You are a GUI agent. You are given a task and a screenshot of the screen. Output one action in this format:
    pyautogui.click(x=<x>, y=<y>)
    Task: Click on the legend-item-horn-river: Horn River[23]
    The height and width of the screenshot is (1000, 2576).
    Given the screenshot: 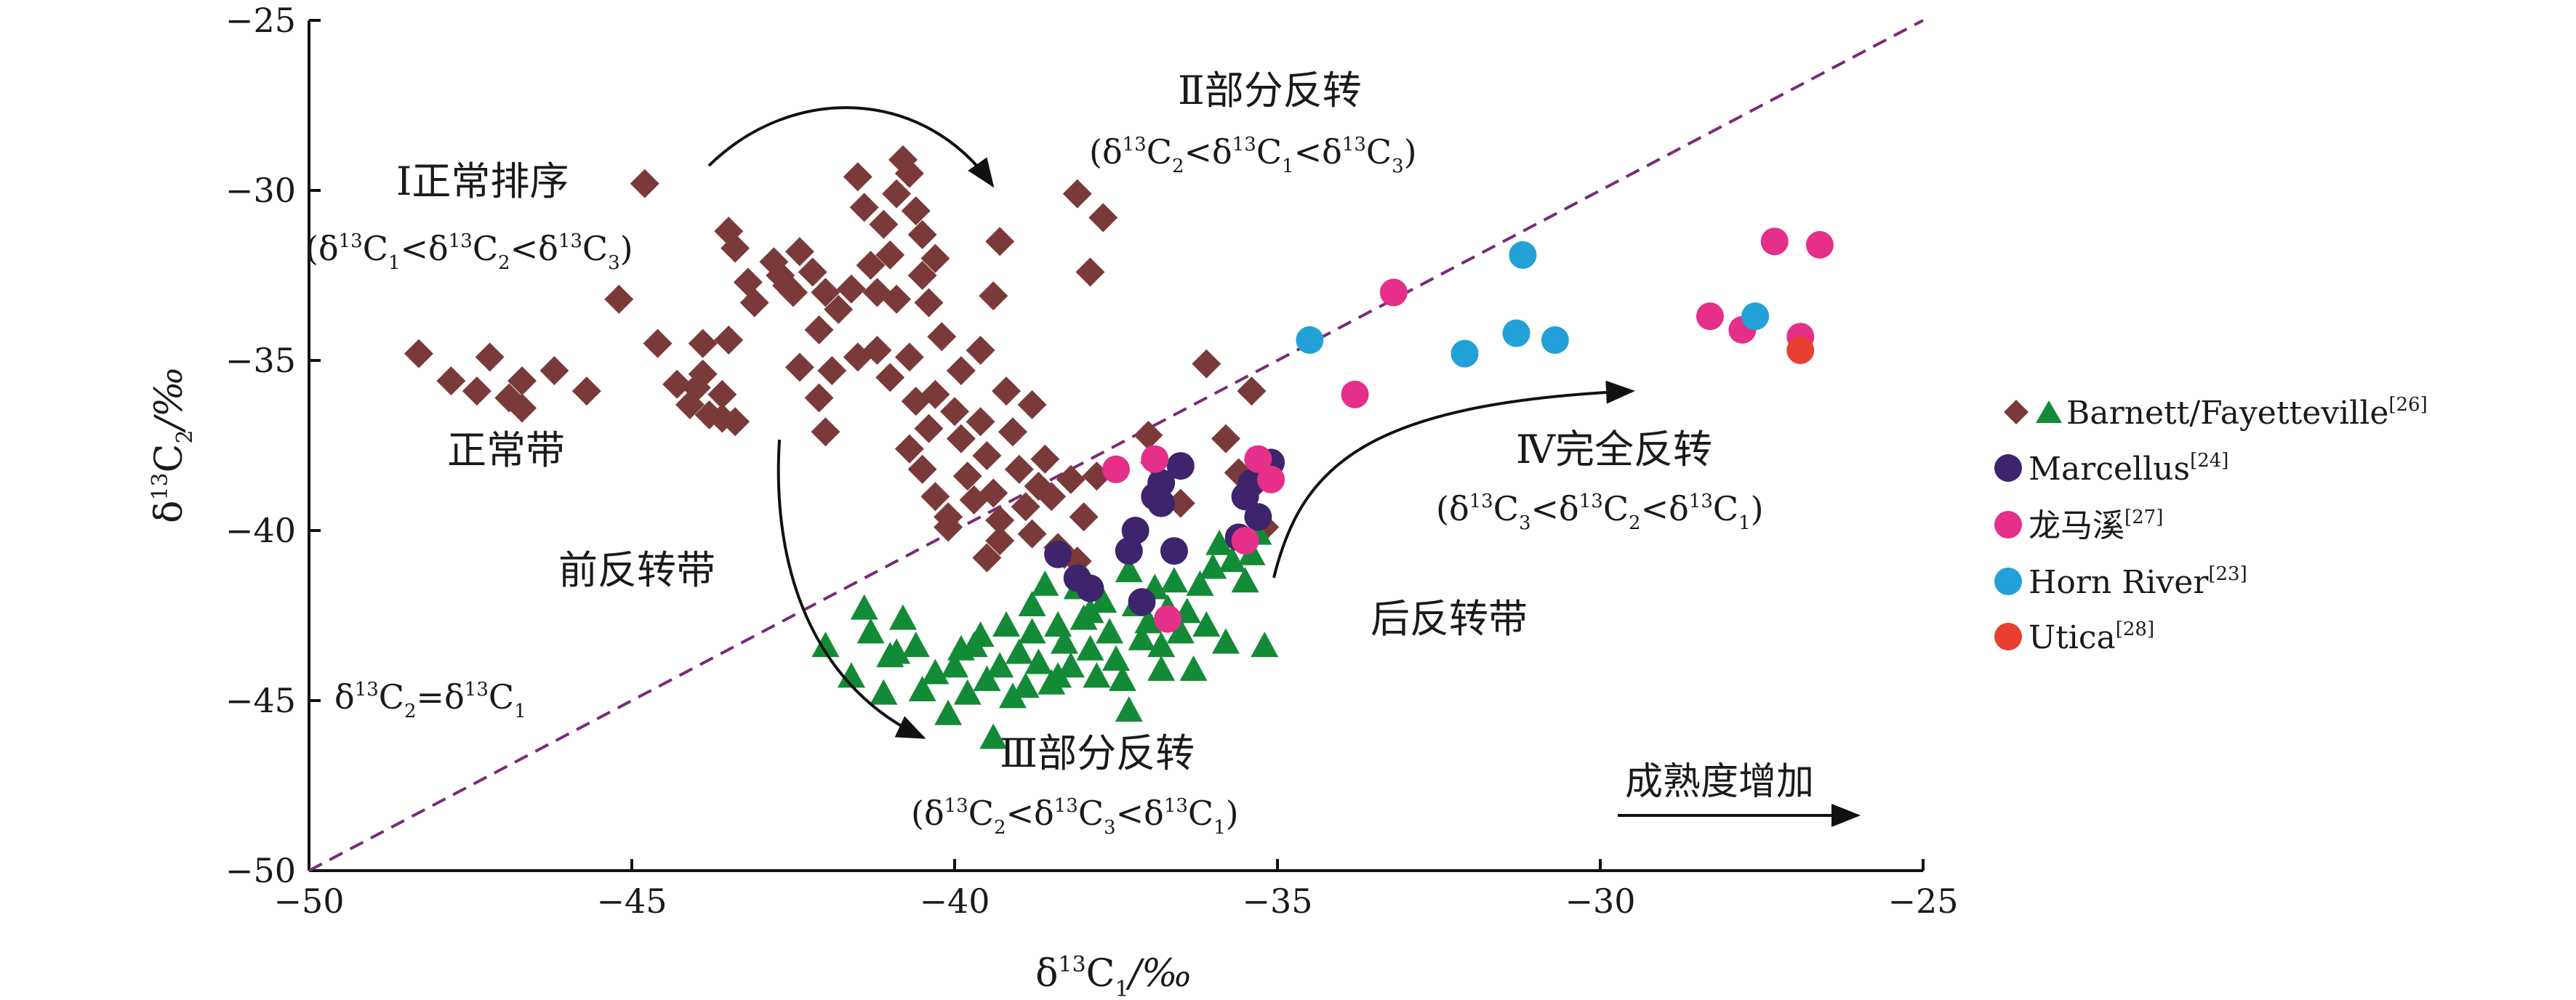 What is the action you would take?
    pyautogui.click(x=2120, y=582)
    